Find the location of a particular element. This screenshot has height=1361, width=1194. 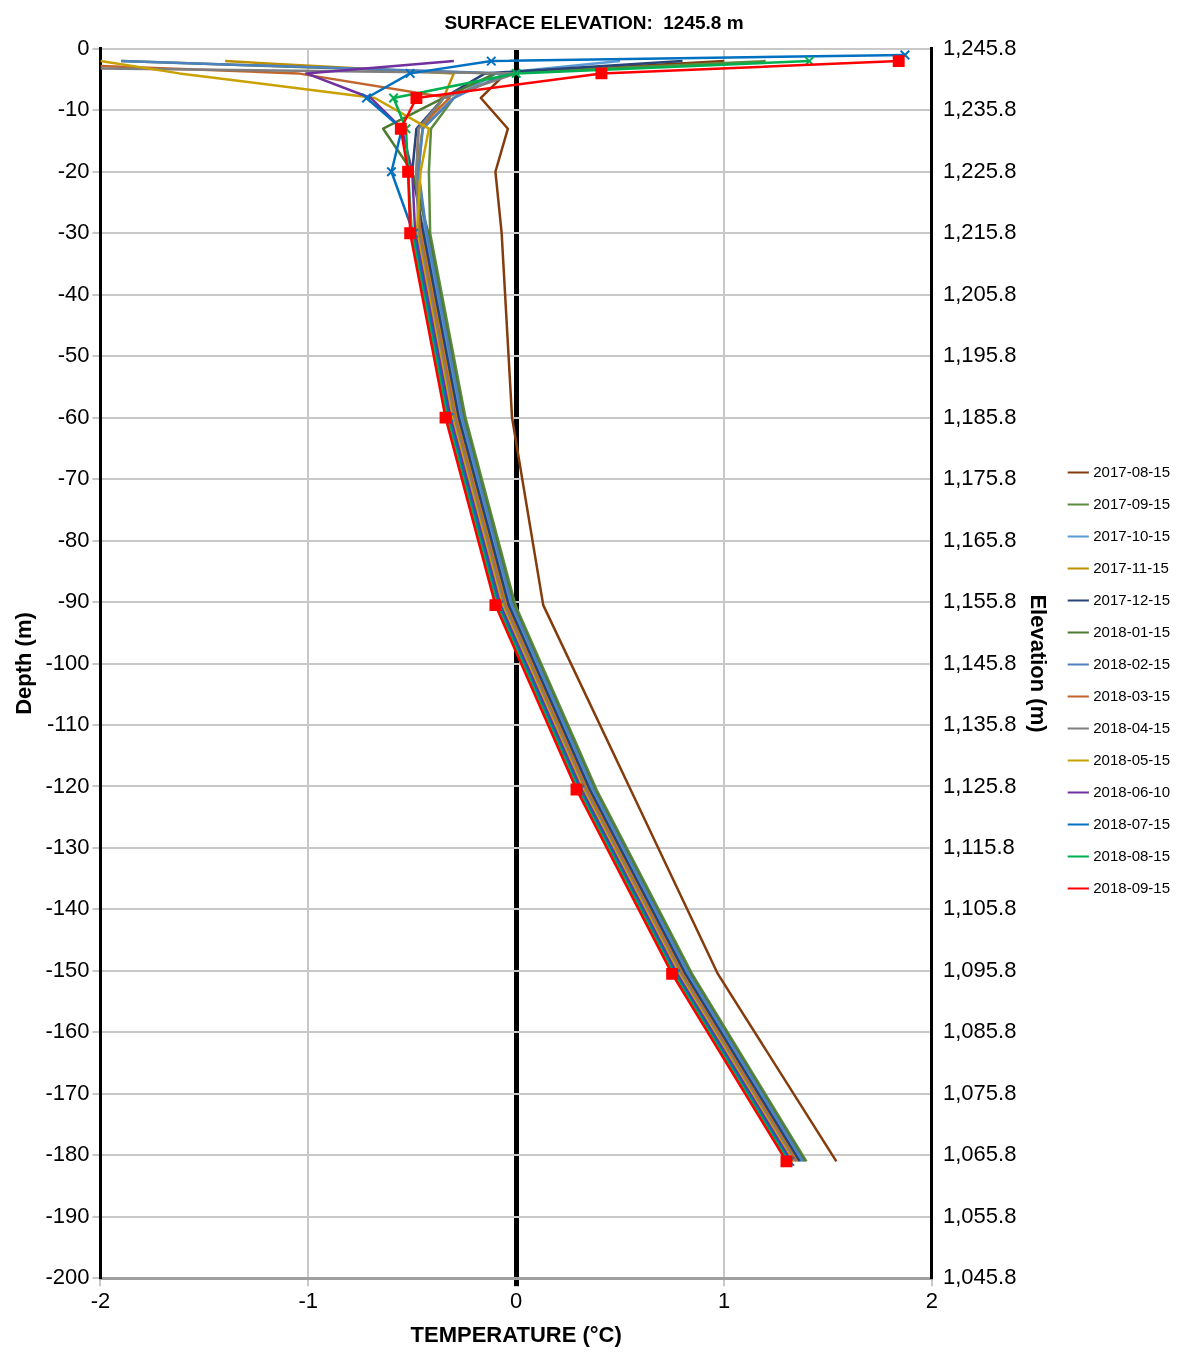

x-tick-label: 1 is located at coordinates (724, 1301).